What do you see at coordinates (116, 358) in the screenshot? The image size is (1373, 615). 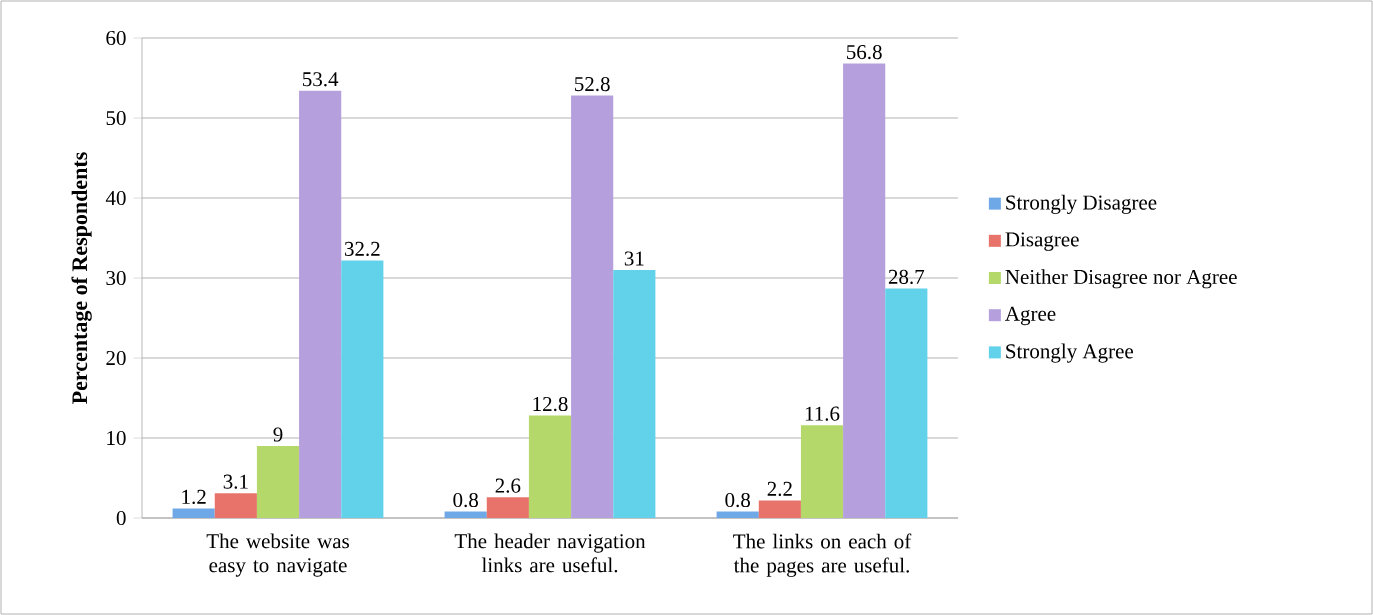 I see `y-tick-label: 20` at bounding box center [116, 358].